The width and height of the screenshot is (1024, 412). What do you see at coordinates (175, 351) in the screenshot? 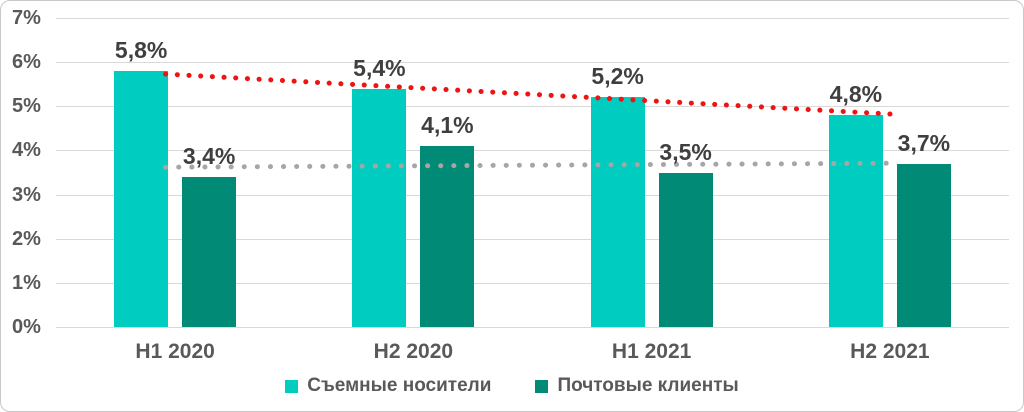
I see `x-axis-category-label-h1-2020: H1 2020` at bounding box center [175, 351].